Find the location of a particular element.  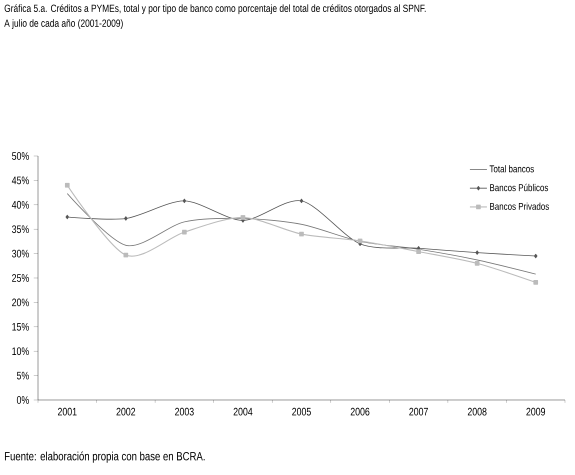

x-tick-label: 2001 is located at coordinates (67, 412).